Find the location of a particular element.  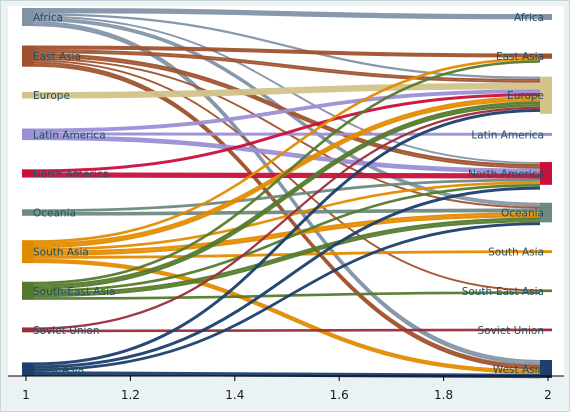

source-node-label: South-East Asia is located at coordinates (74, 292).